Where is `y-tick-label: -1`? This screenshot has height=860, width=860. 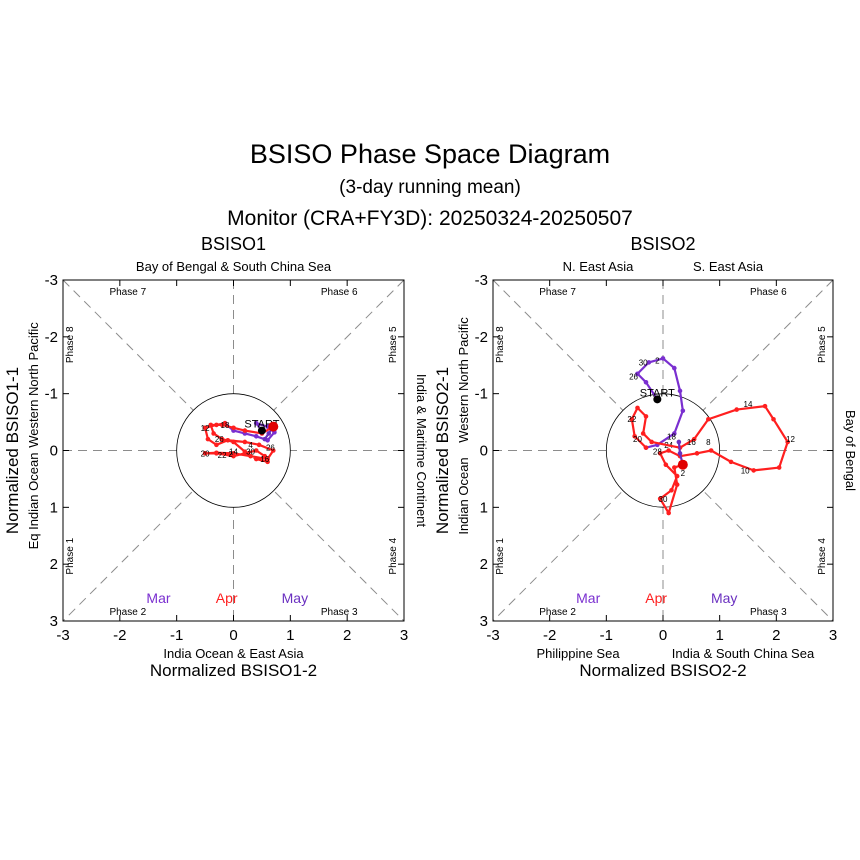 y-tick-label: -1 is located at coordinates (481, 394).